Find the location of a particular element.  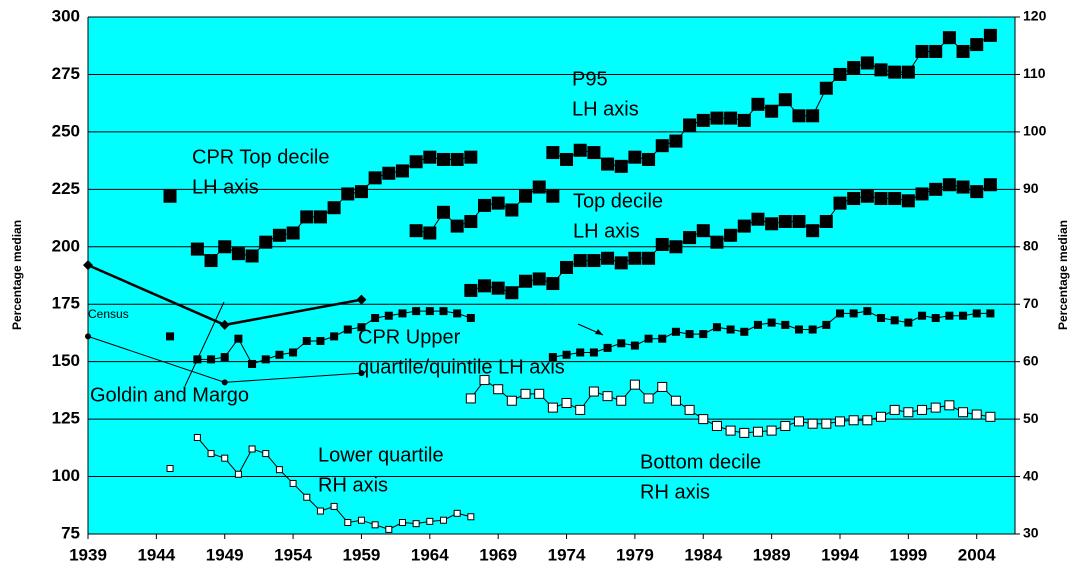

x-tick-label: 2004 is located at coordinates (977, 554).